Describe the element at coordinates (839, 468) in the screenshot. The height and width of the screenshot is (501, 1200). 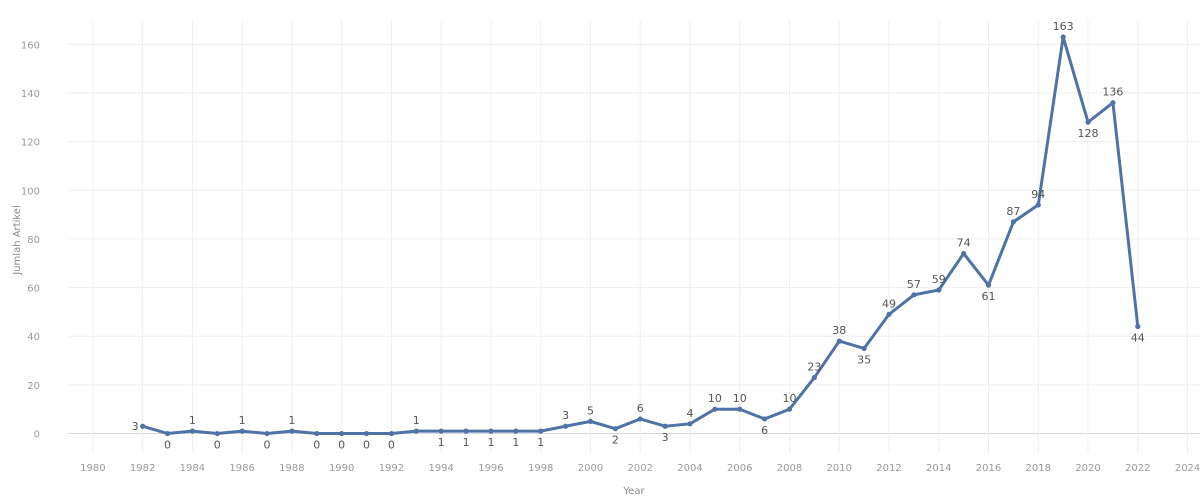
I see `x-tick-label: 2010` at that location.